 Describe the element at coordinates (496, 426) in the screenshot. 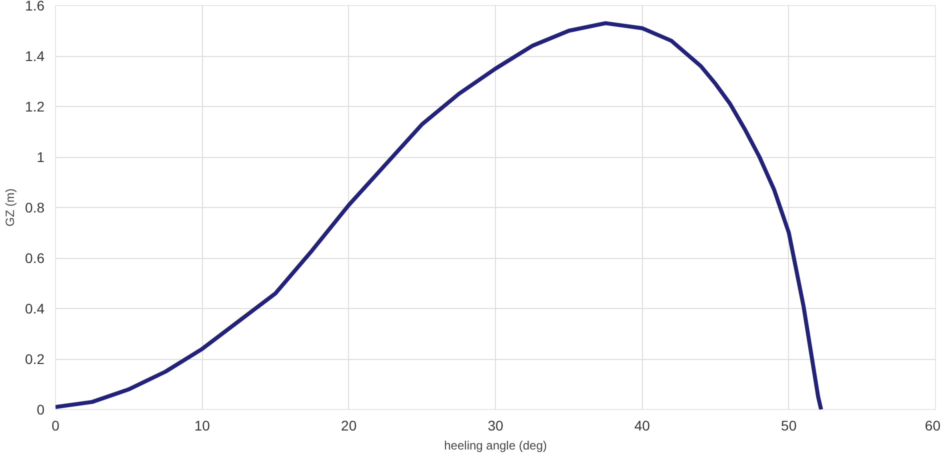

I see `x-tick-label: 30` at that location.